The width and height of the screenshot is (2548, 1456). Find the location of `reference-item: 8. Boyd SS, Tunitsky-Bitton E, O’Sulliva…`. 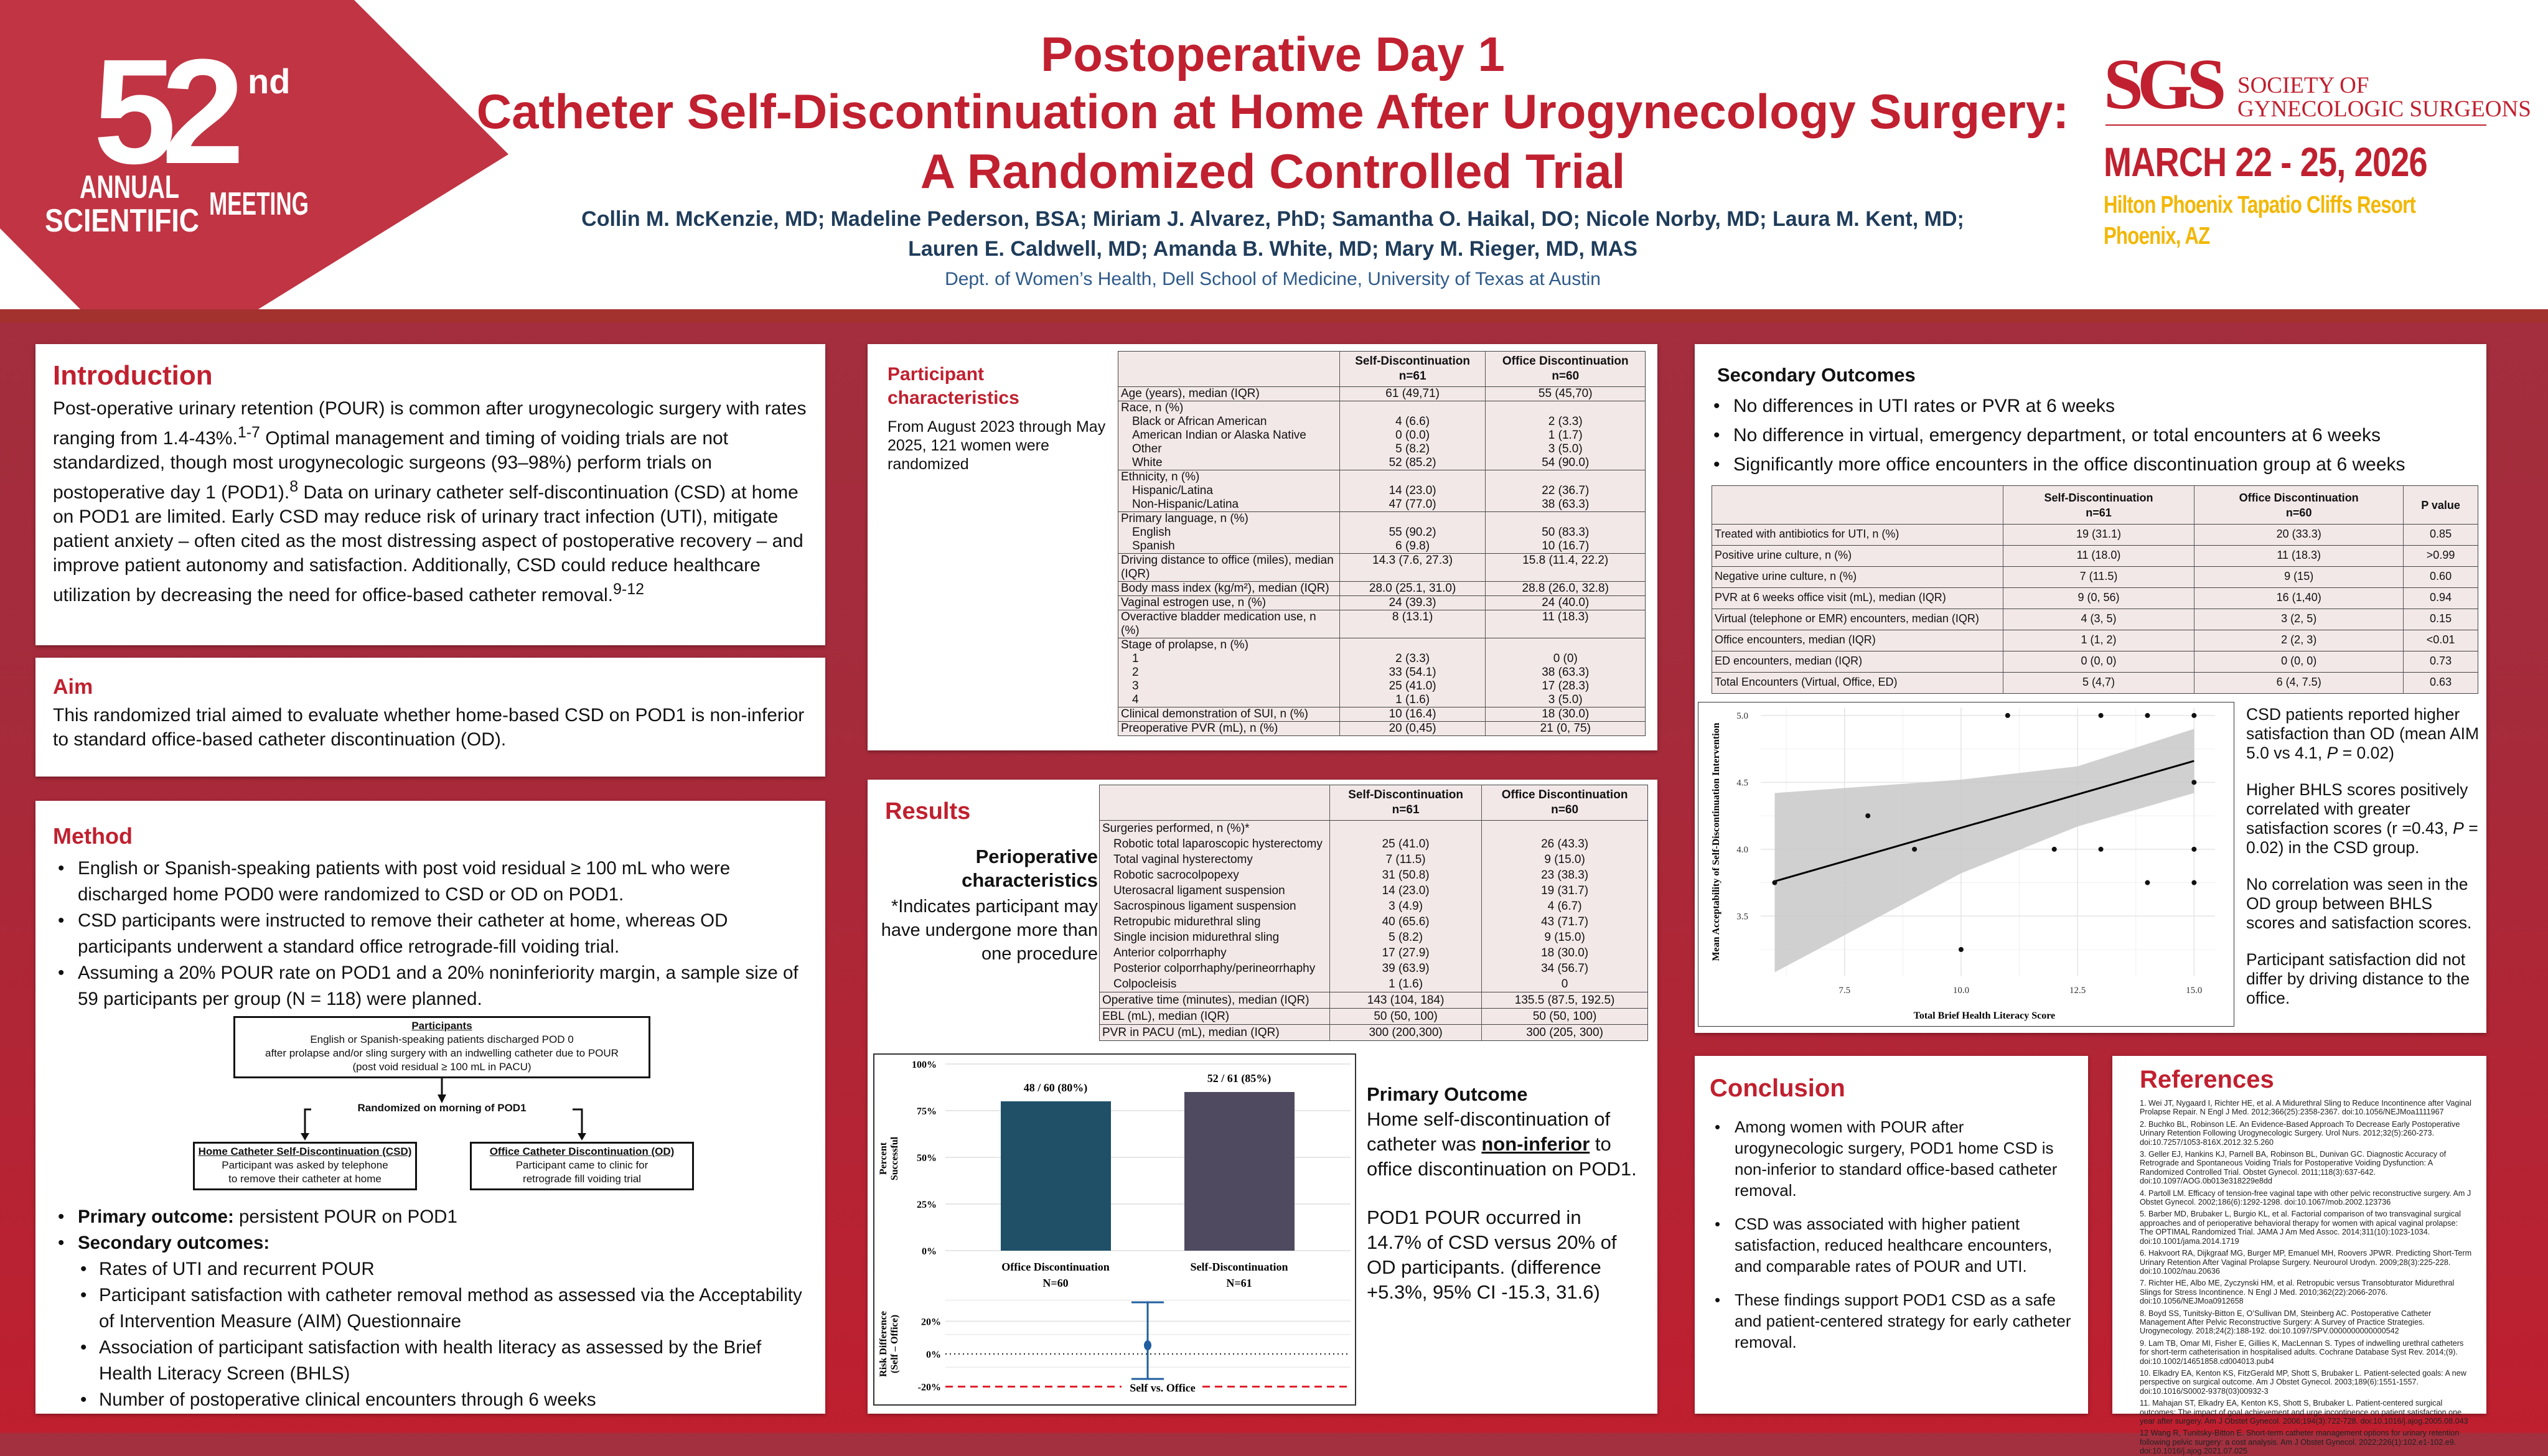

reference-item: 8. Boyd SS, Tunitsky-Bitton E, O’Sulliva… is located at coordinates (2286, 1322).